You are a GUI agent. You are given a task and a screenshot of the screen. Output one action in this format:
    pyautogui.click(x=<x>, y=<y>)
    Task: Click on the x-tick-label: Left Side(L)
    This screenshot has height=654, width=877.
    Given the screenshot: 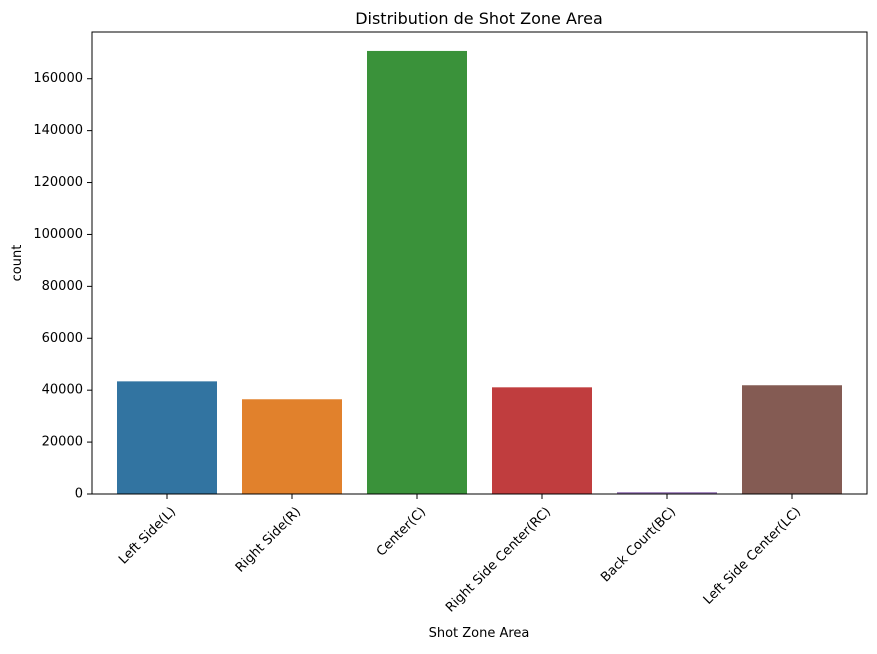 What is the action you would take?
    pyautogui.click(x=147, y=535)
    